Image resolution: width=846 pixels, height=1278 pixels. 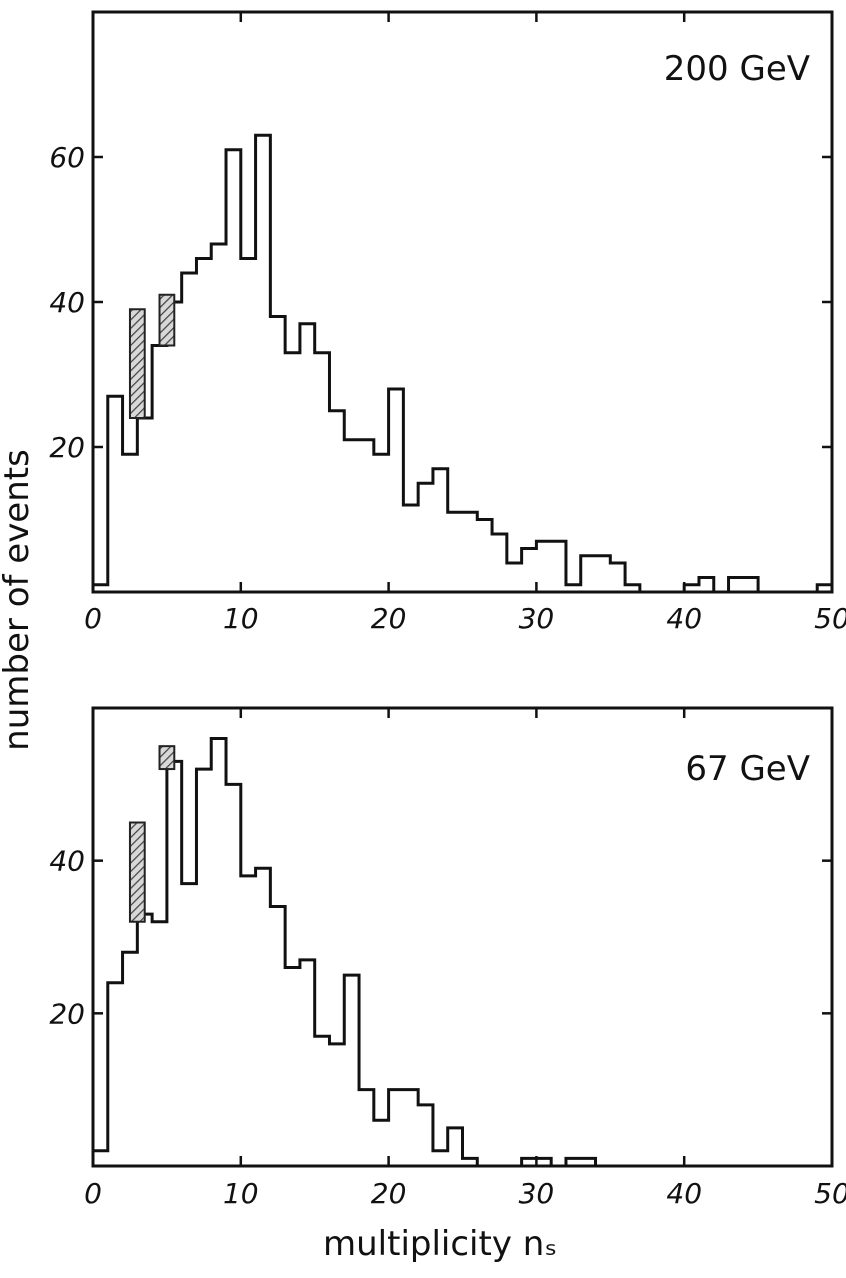 I want to click on y-tick-labels: 20 40 60, so click(x=67, y=302).